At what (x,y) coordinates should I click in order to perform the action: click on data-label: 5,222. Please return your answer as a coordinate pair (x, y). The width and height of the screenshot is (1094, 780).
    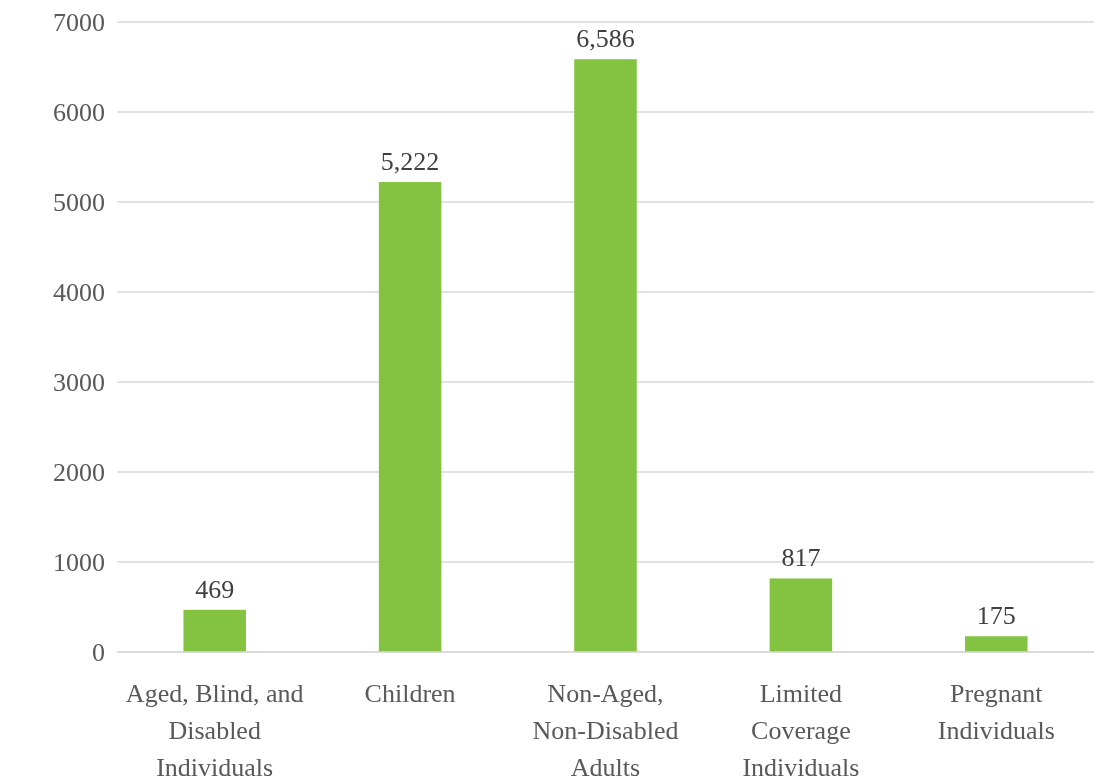
    Looking at the image, I should click on (410, 162).